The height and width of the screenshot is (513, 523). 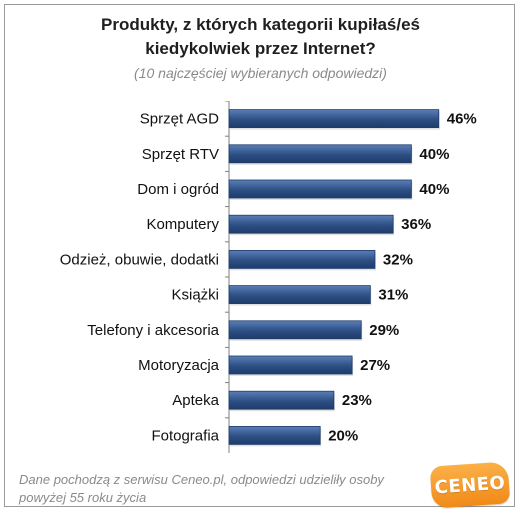 I want to click on bar-value-label: 20%, so click(x=343, y=435).